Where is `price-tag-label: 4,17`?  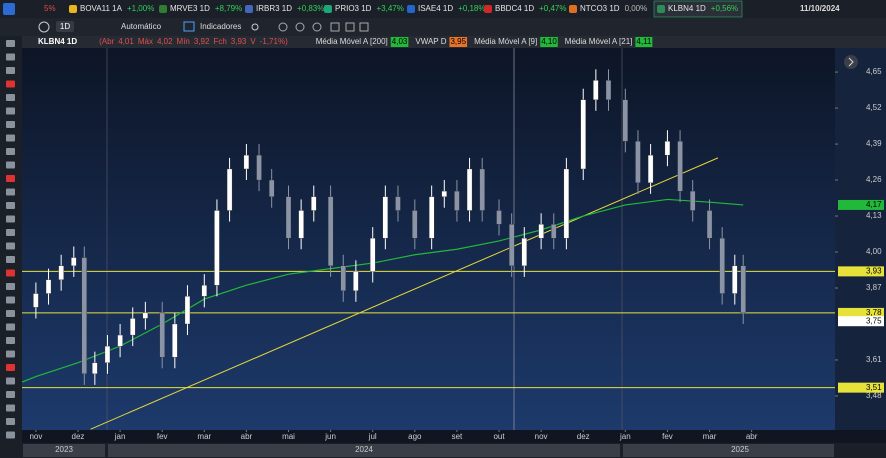
price-tag-label: 4,17 is located at coordinates (874, 204).